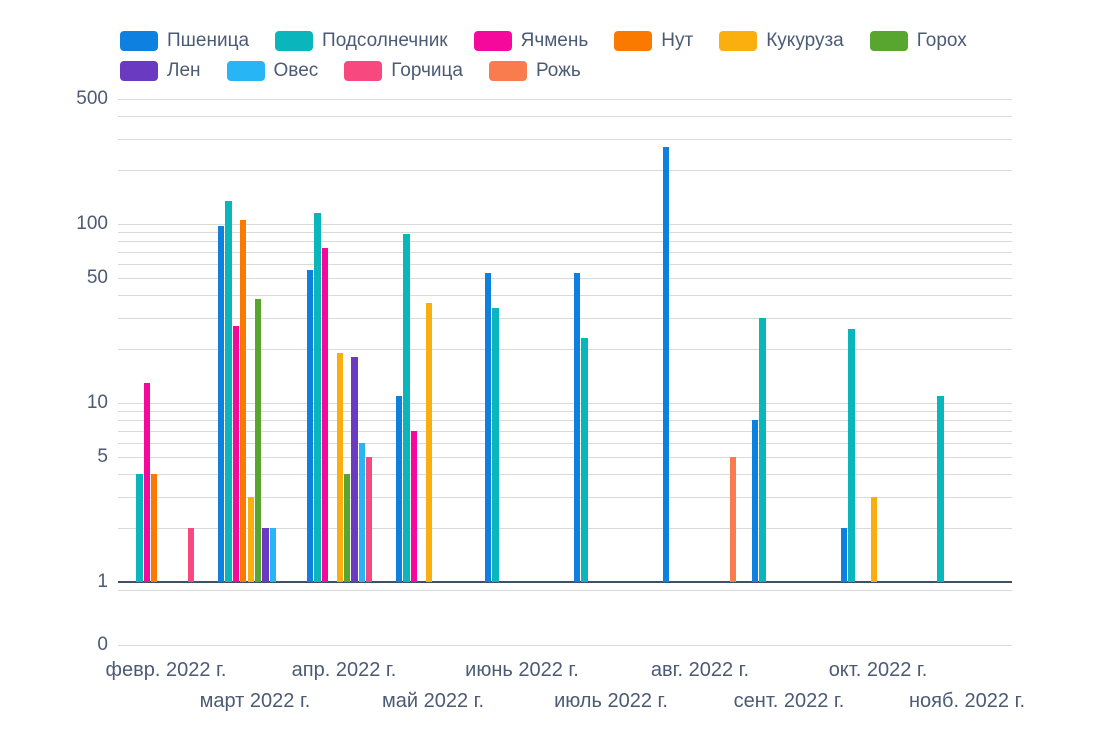  What do you see at coordinates (228, 391) in the screenshot?
I see `bar-series1-month1` at bounding box center [228, 391].